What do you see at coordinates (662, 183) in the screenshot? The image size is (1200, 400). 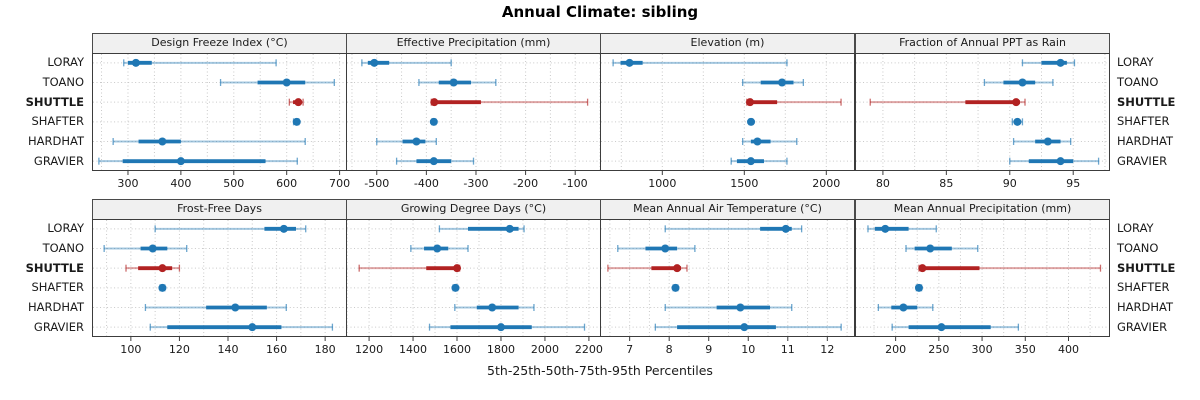 I see `svg-text: 1000` at bounding box center [662, 183].